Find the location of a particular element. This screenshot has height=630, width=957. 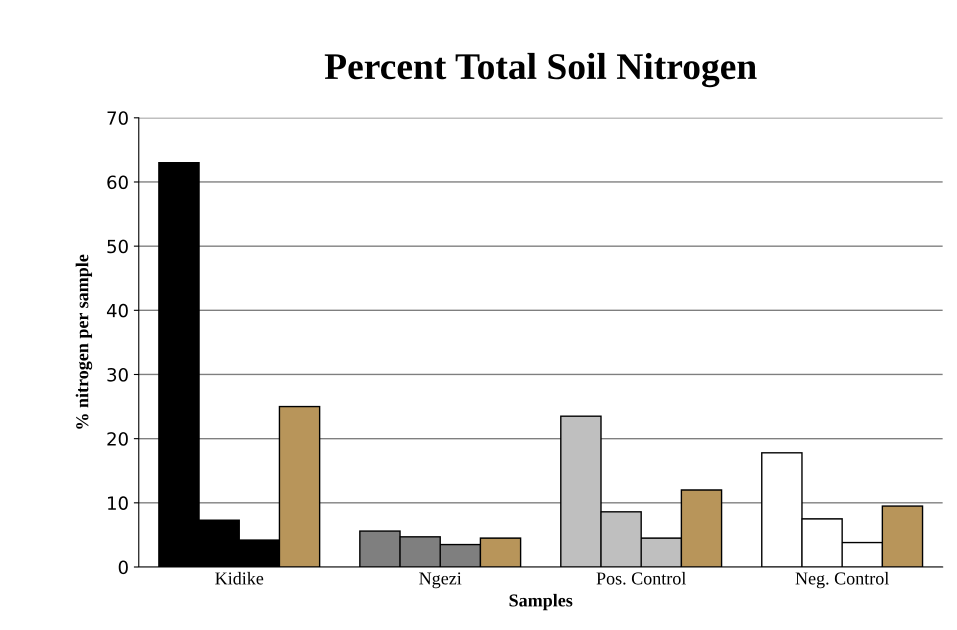

y-tick-label: 30 is located at coordinates (117, 375).